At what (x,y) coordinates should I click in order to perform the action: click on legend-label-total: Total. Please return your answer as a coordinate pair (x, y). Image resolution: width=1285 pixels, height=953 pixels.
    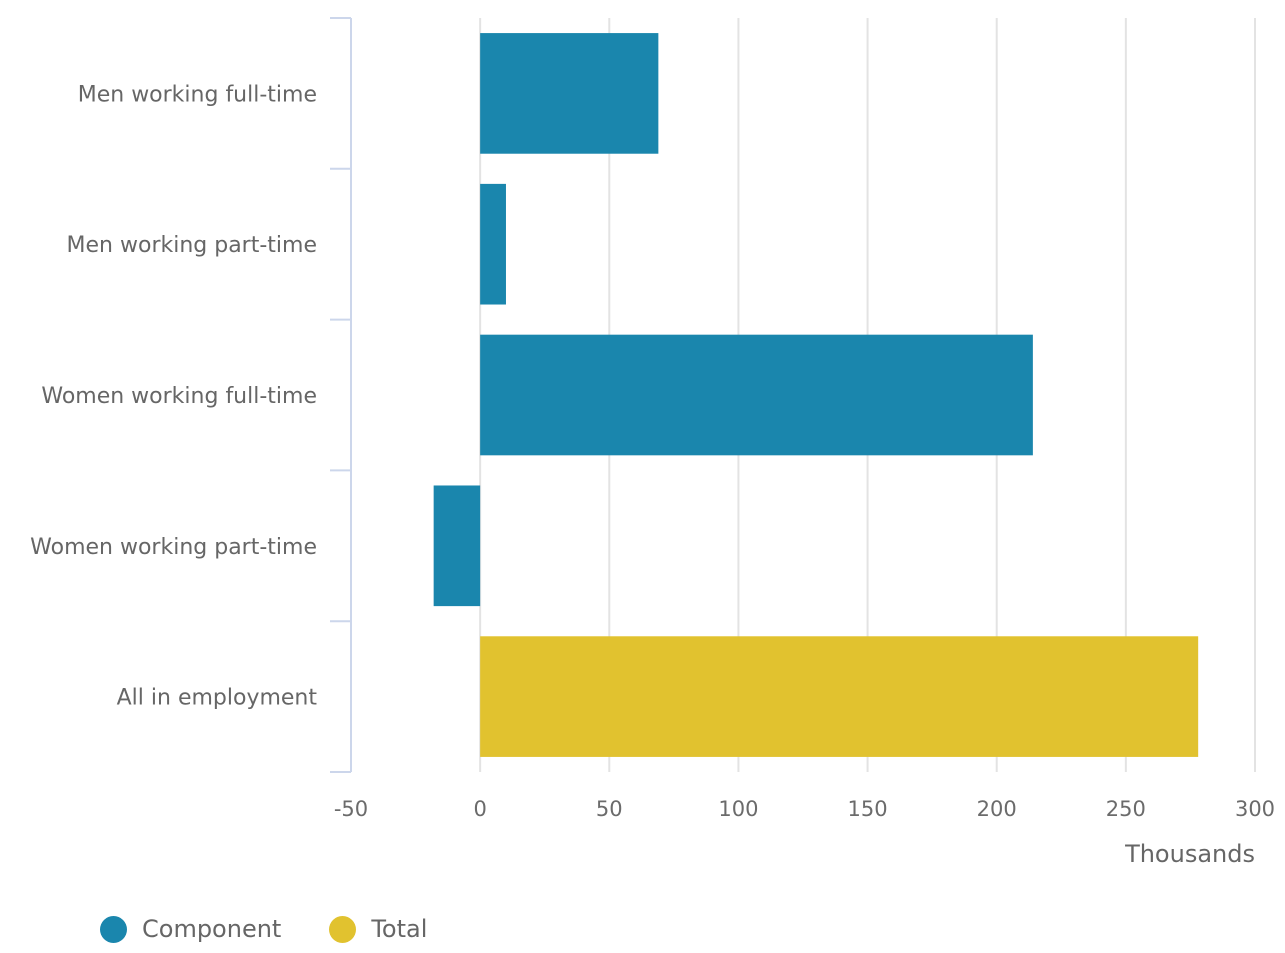
    Looking at the image, I should click on (399, 929).